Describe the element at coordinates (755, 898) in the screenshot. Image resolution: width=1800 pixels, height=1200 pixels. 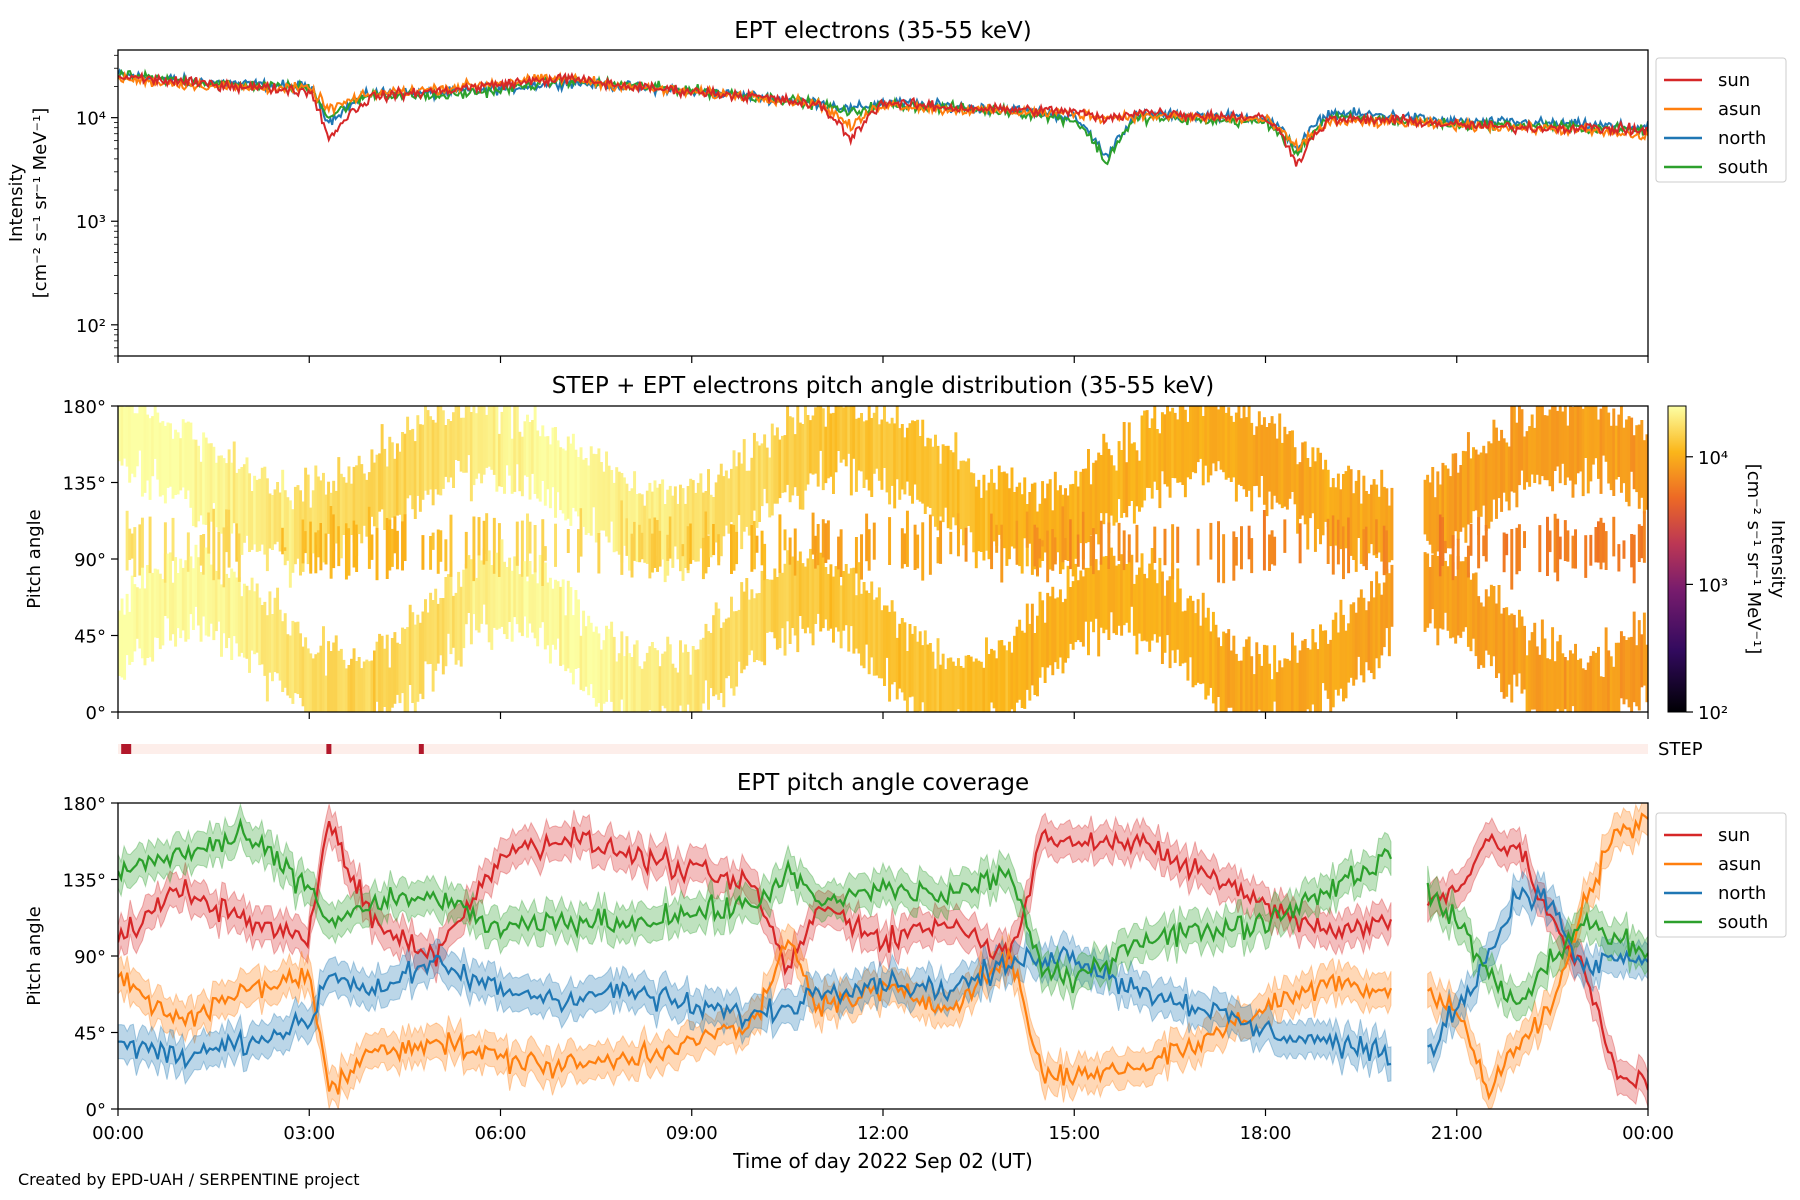
I see `series-band-sun` at that location.